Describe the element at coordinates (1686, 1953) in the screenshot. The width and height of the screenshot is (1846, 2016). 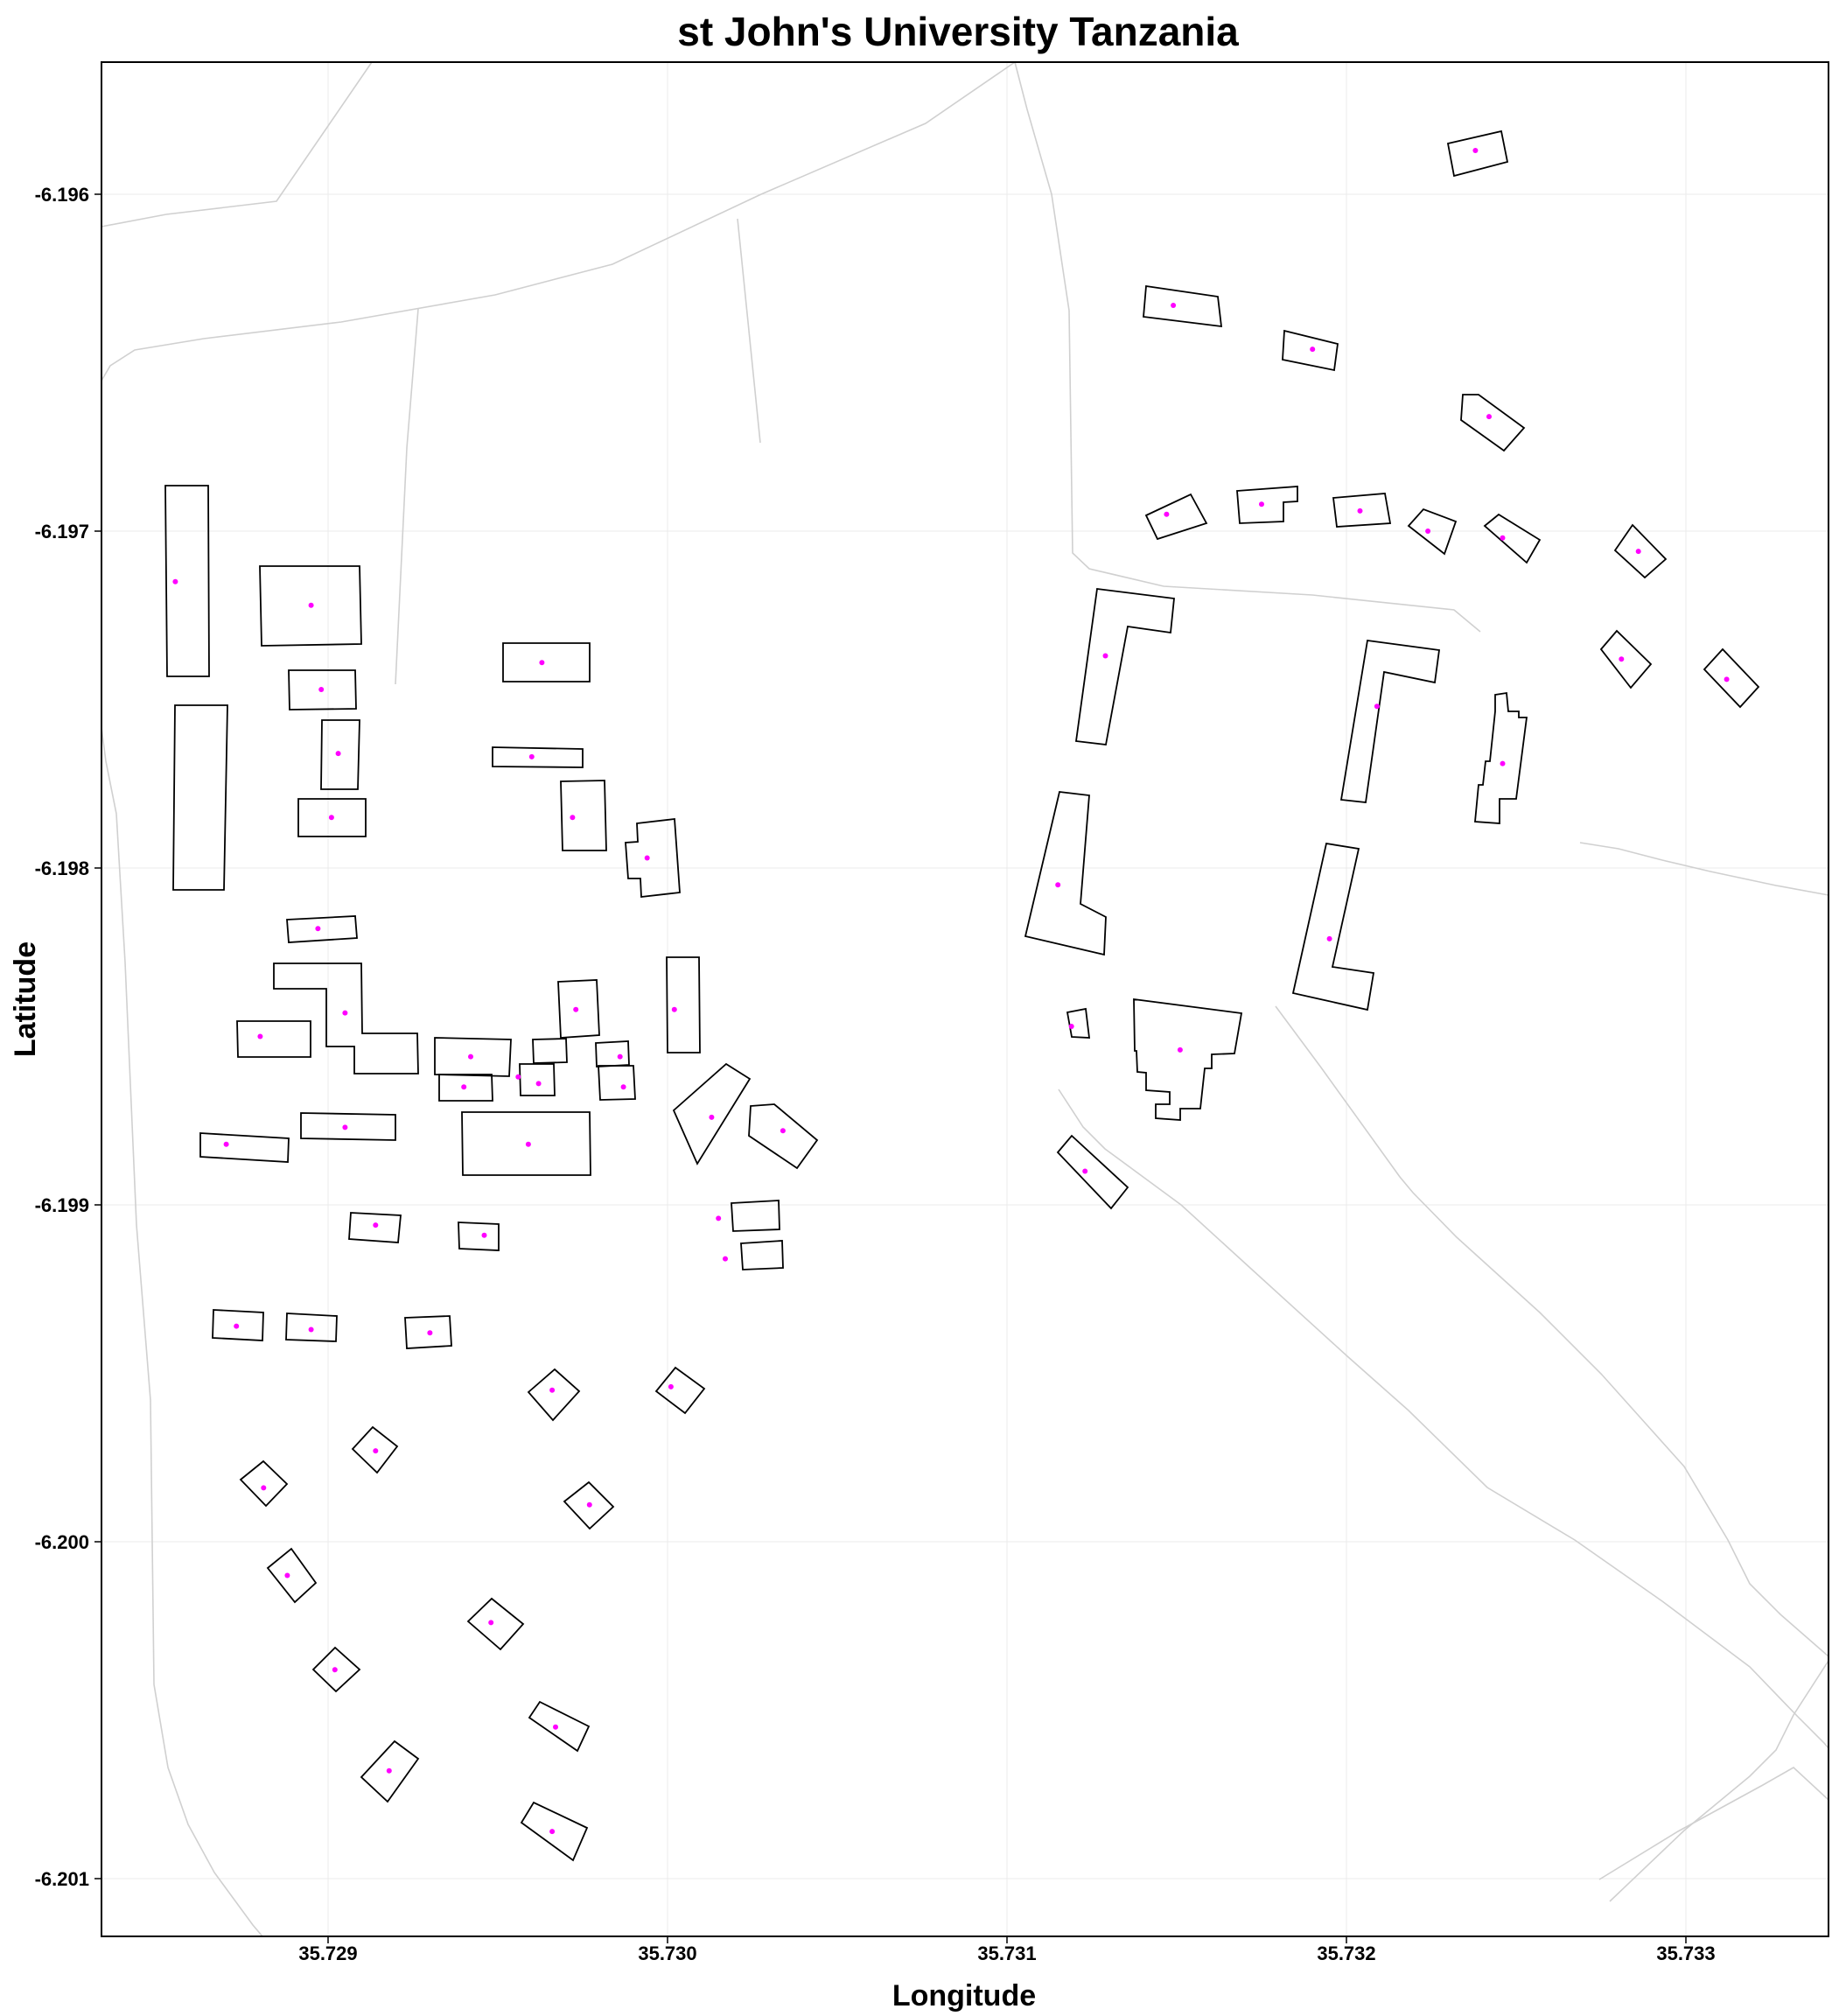
I see `x-tick-label: 35.733` at that location.